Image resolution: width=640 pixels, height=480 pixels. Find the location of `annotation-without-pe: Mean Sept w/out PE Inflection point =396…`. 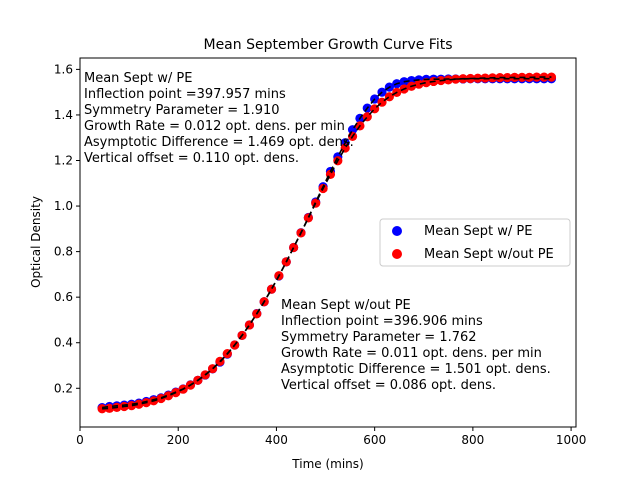

annotation-without-pe: Mean Sept w/out PE Inflection point =396… is located at coordinates (416, 345).